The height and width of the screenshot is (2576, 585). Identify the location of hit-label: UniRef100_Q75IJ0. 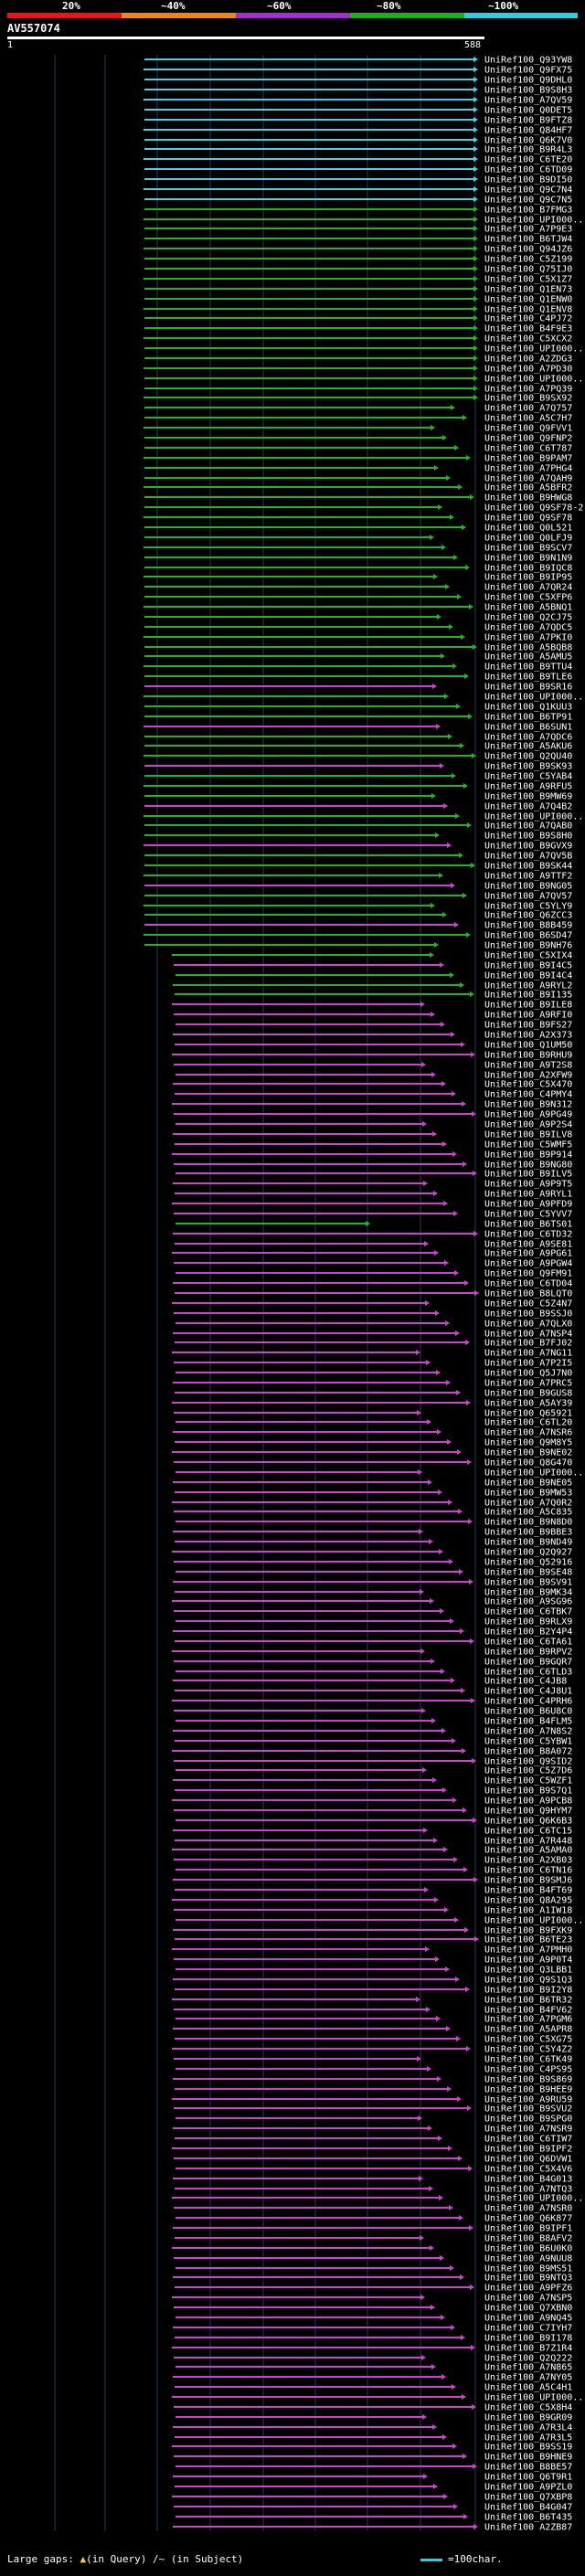
(528, 270).